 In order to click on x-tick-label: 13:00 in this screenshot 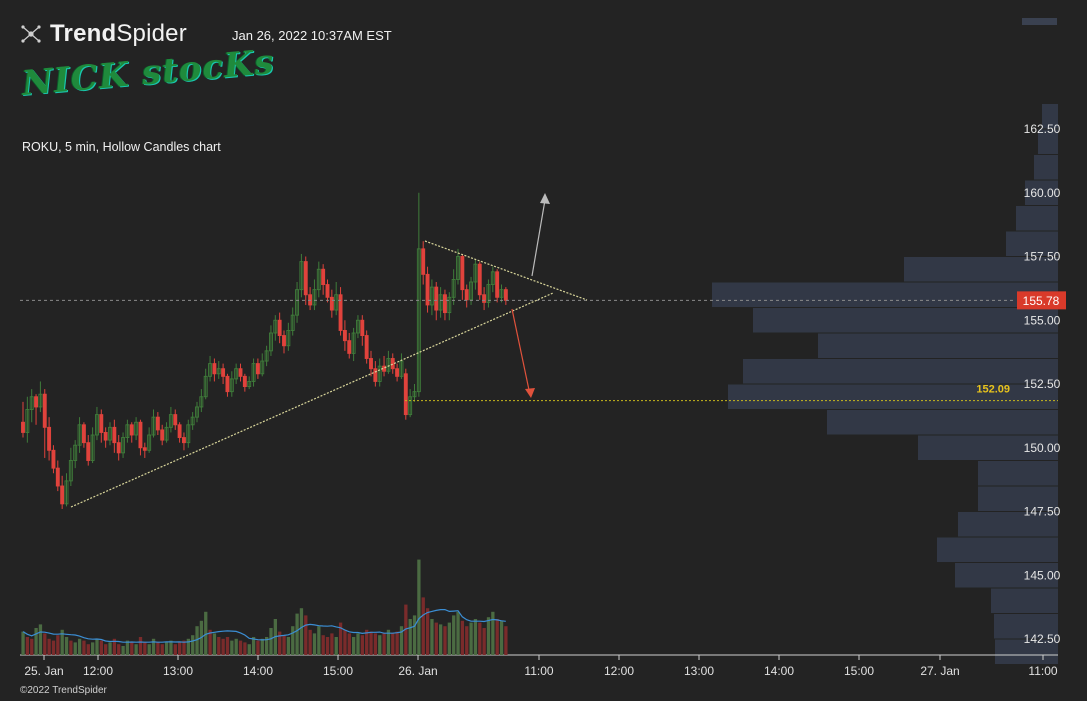, I will do `click(178, 671)`.